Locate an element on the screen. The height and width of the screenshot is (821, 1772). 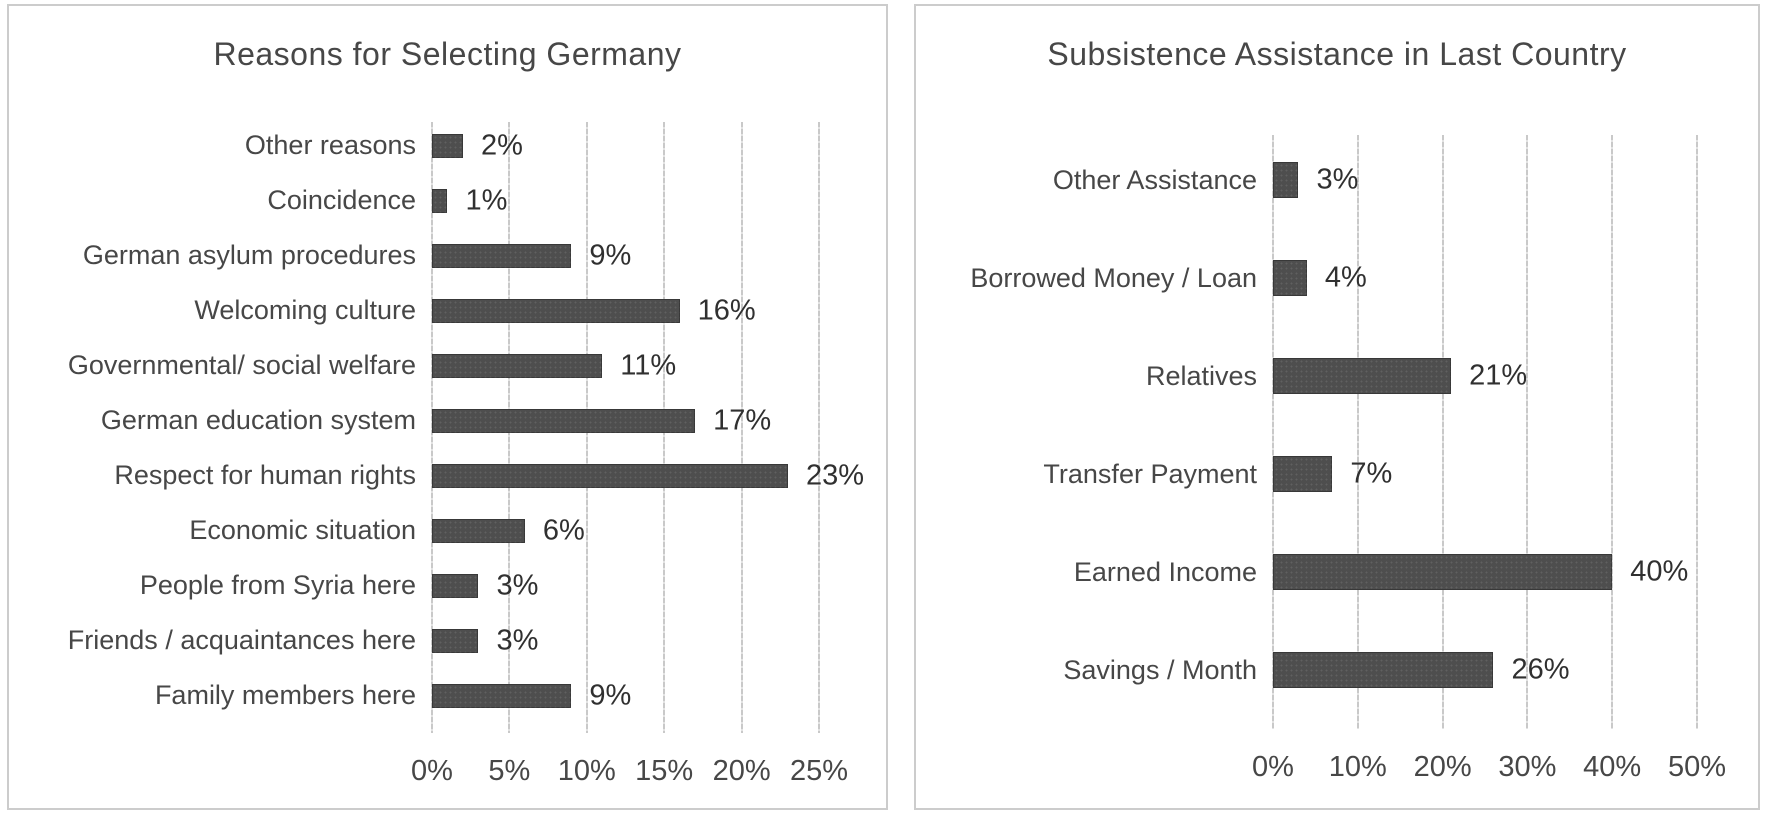
x-tick-label: 50% is located at coordinates (1697, 767).